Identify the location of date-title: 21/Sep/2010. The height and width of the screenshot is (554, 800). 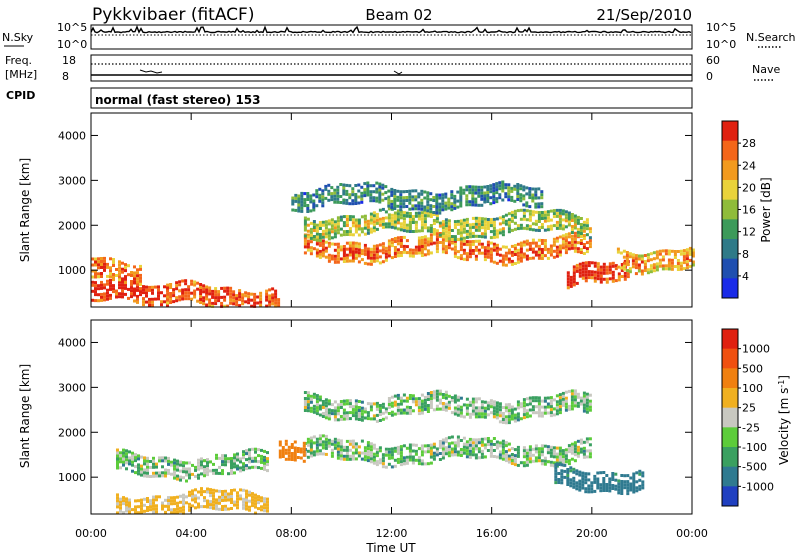
(644, 15).